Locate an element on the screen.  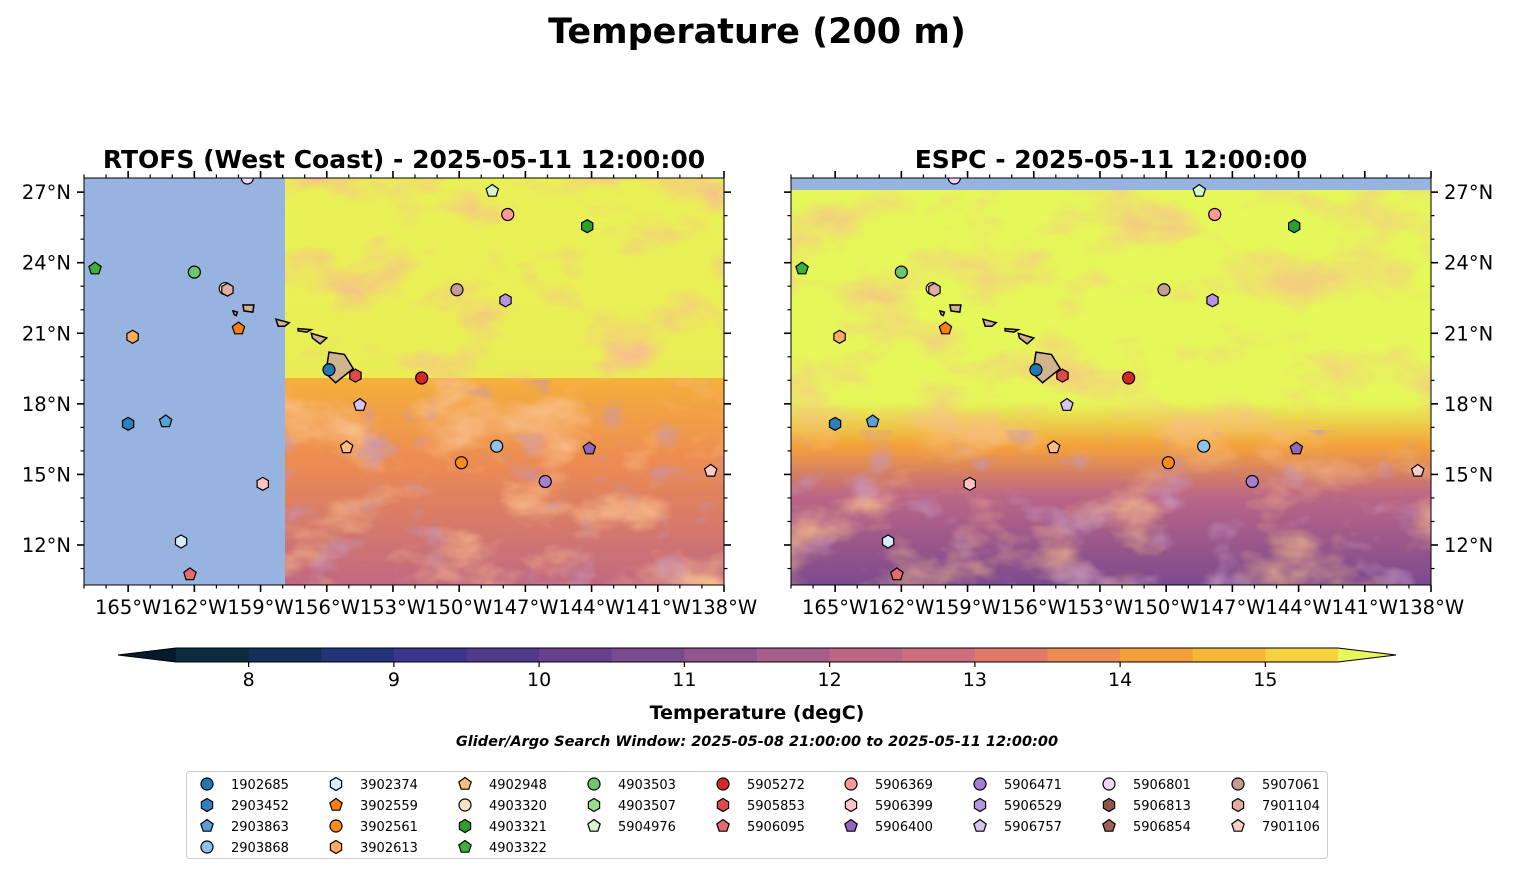
lon-tick-label: 153°W is located at coordinates (393, 607).